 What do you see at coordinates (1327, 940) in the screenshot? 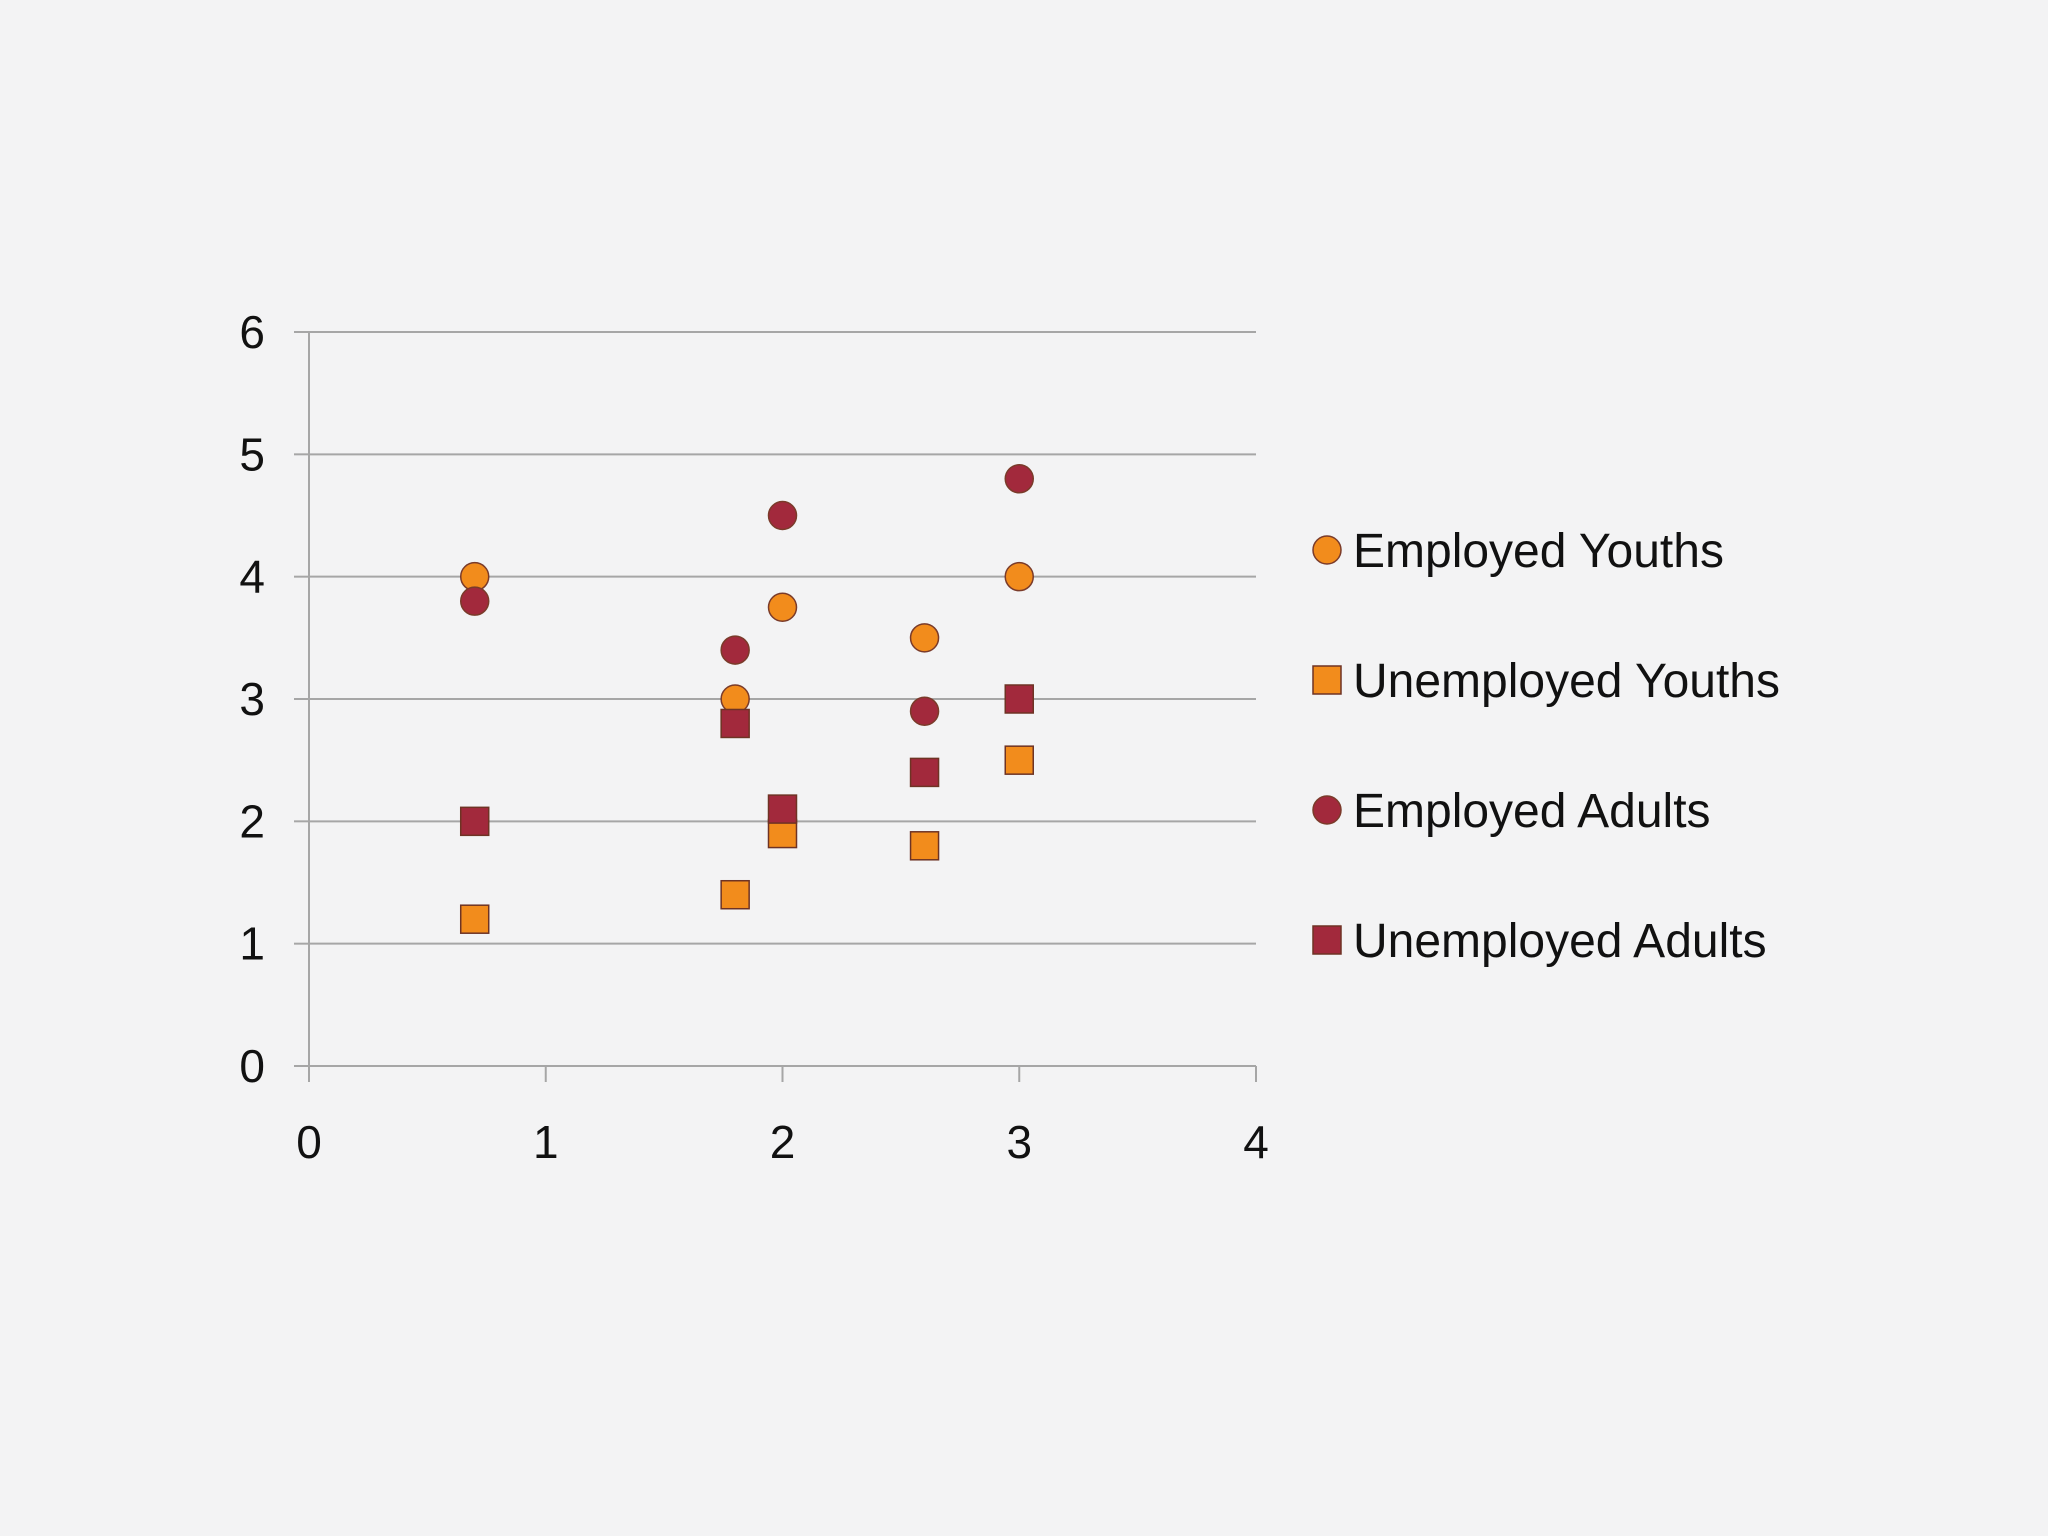
I see `legend-marker-unemployed-adults` at bounding box center [1327, 940].